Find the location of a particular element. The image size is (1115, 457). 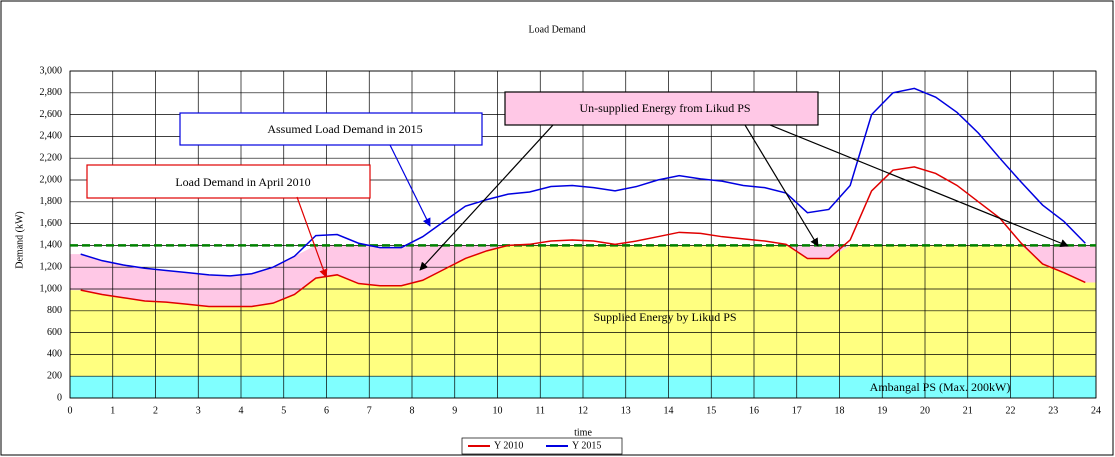

x-tick-label: 5 is located at coordinates (283, 410).